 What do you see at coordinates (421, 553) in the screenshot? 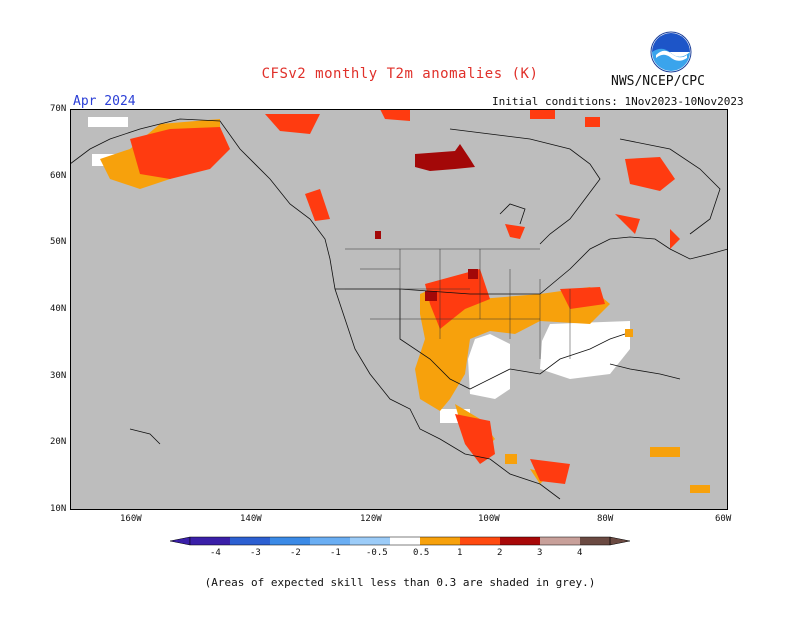
I see `colorbar-label: 0.5` at bounding box center [421, 553].